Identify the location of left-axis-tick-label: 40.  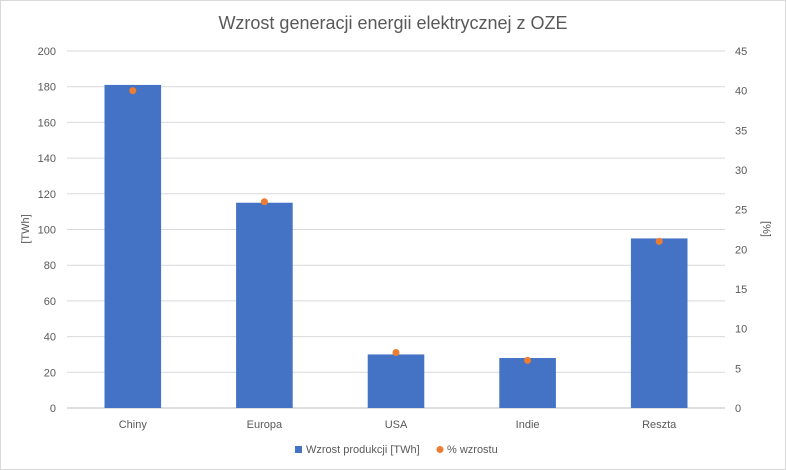
(50, 338).